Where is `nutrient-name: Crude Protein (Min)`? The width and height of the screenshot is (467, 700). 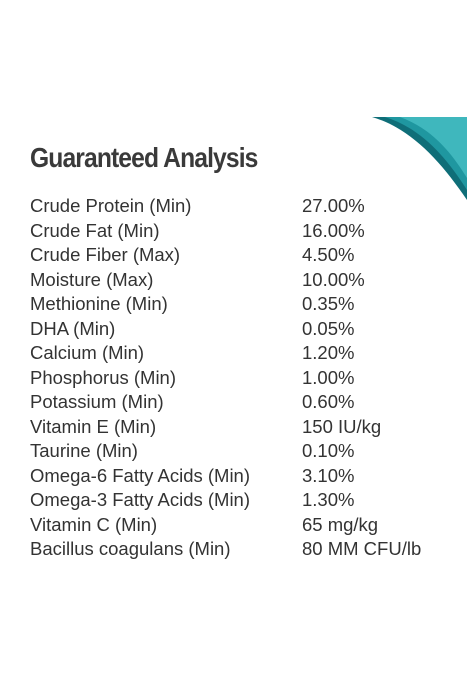
nutrient-name: Crude Protein (Min) is located at coordinates (111, 205).